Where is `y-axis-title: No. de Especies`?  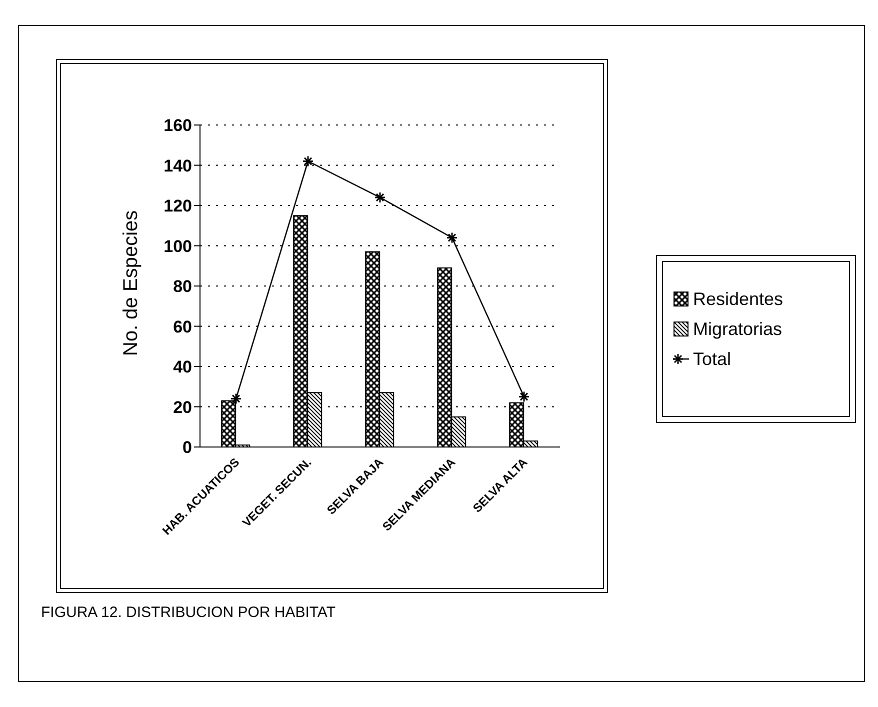
y-axis-title: No. de Especies is located at coordinates (131, 283).